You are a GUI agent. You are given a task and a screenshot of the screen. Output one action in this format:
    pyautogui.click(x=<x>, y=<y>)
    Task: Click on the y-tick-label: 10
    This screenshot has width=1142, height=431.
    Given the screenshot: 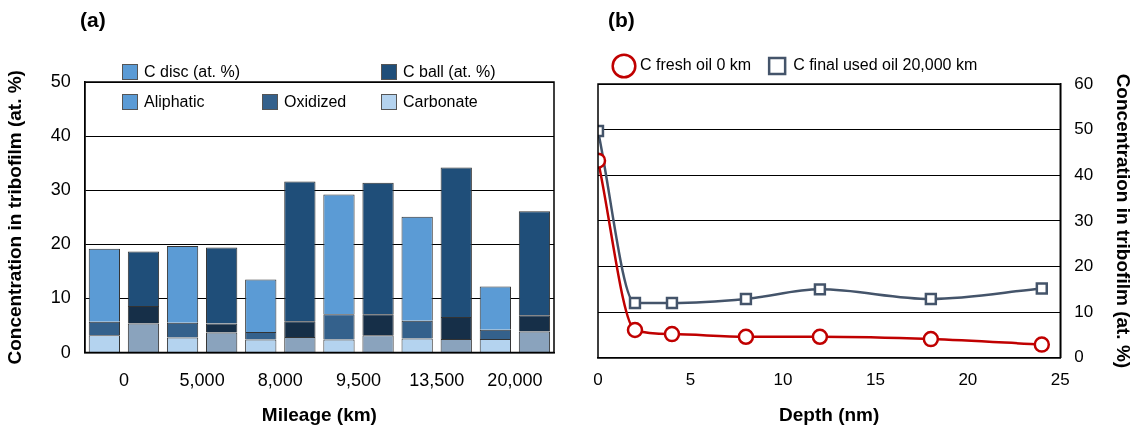 What is the action you would take?
    pyautogui.click(x=60, y=297)
    